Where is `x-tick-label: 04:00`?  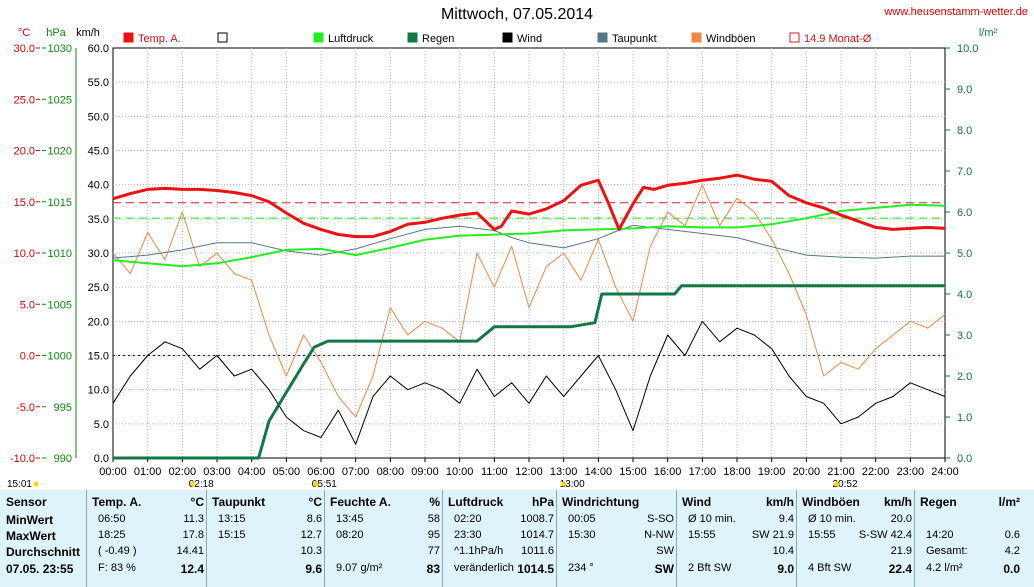 x-tick-label: 04:00 is located at coordinates (252, 472).